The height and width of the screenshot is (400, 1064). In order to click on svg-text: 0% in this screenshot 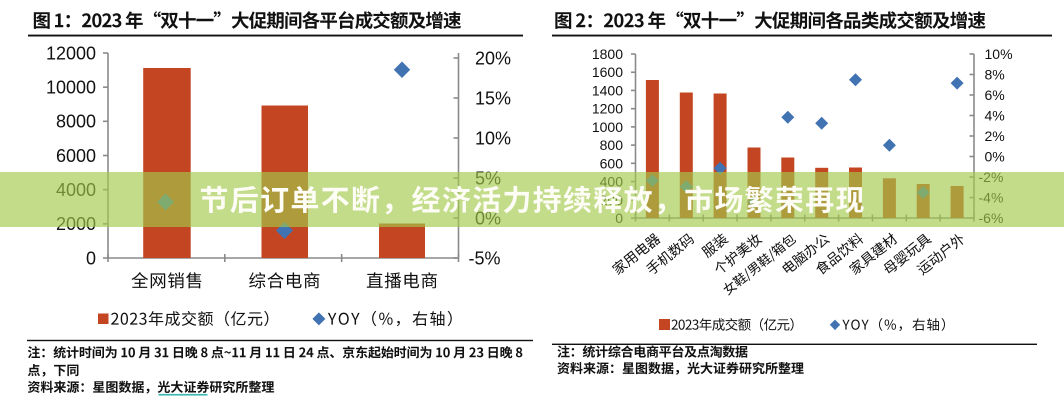, I will do `click(995, 157)`.